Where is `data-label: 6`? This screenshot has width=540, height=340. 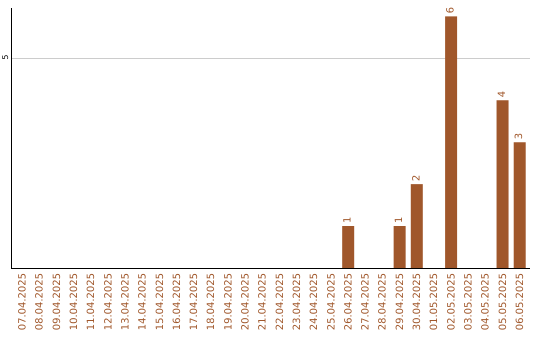
data-label: 6 is located at coordinates (451, 10).